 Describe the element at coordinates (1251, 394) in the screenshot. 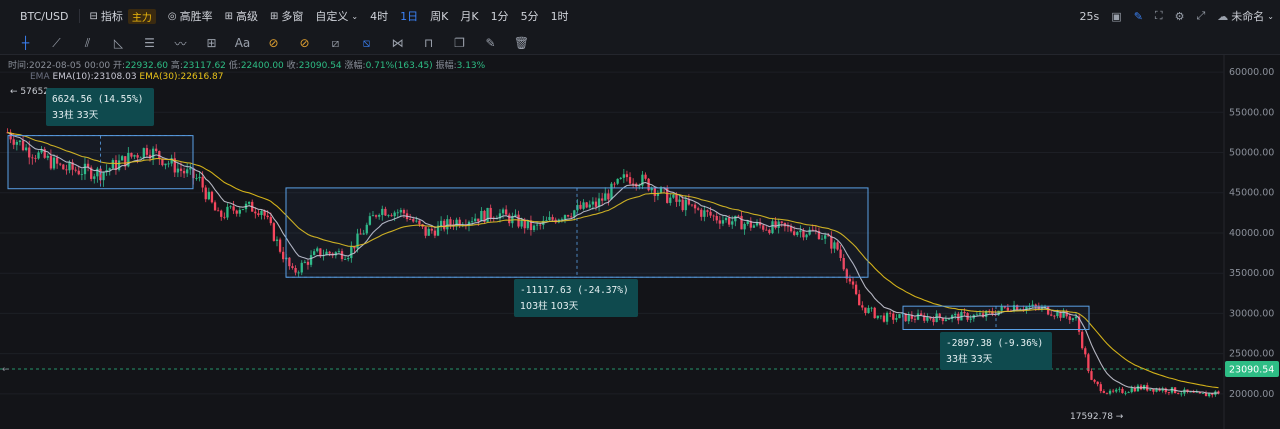

I see `y-tick-label: 20000.00` at that location.